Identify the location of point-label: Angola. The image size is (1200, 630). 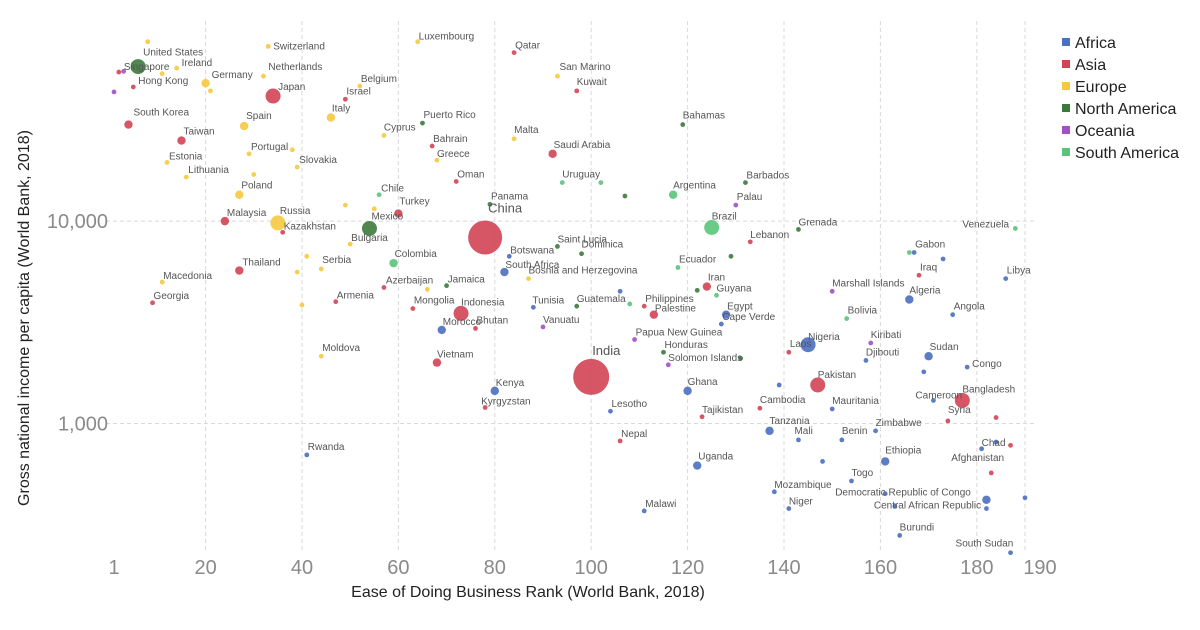
(970, 307).